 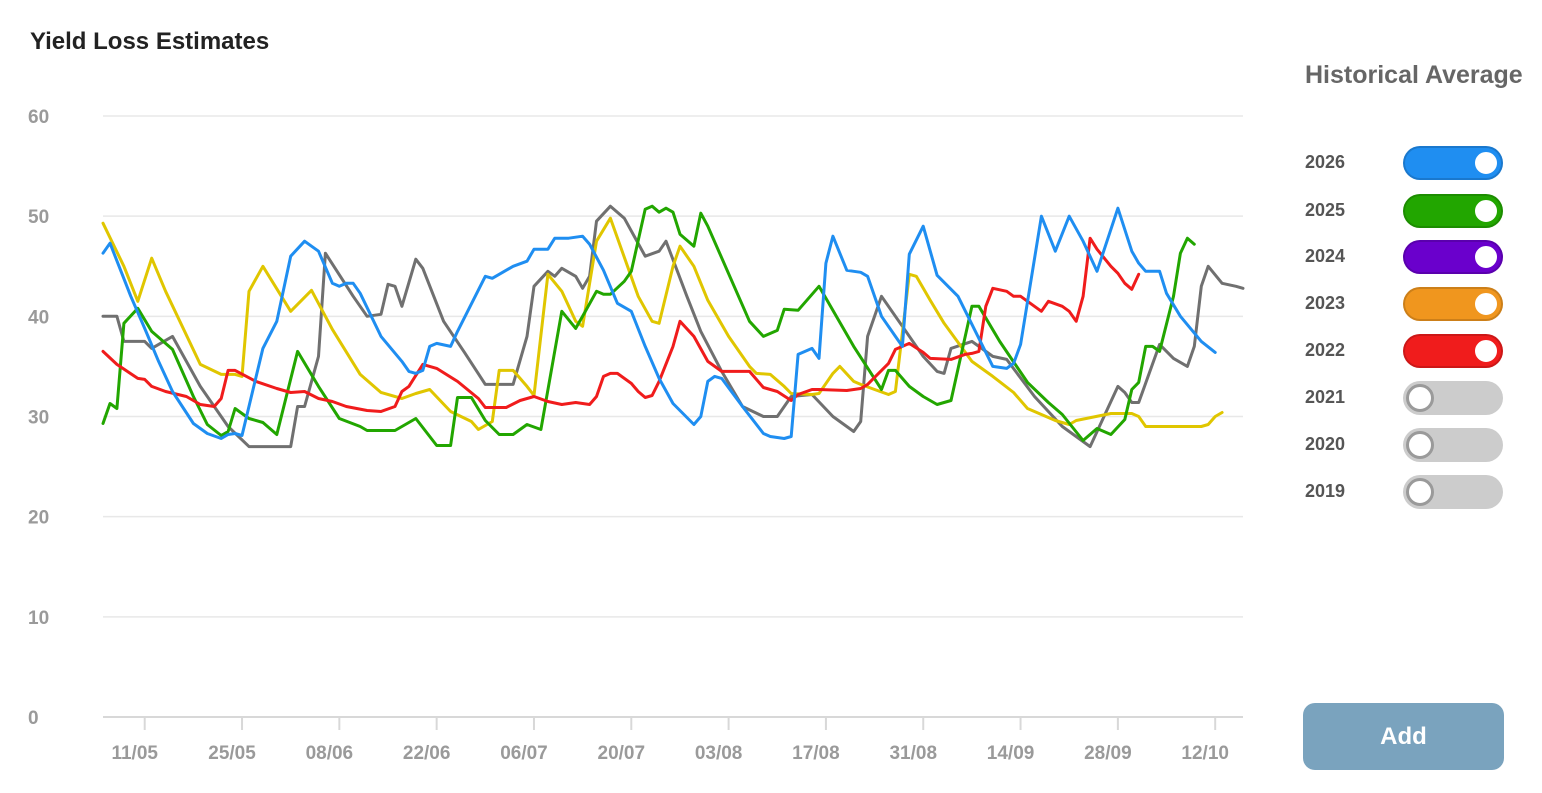 What do you see at coordinates (622, 753) in the screenshot?
I see `x-tick-label: 20/07` at bounding box center [622, 753].